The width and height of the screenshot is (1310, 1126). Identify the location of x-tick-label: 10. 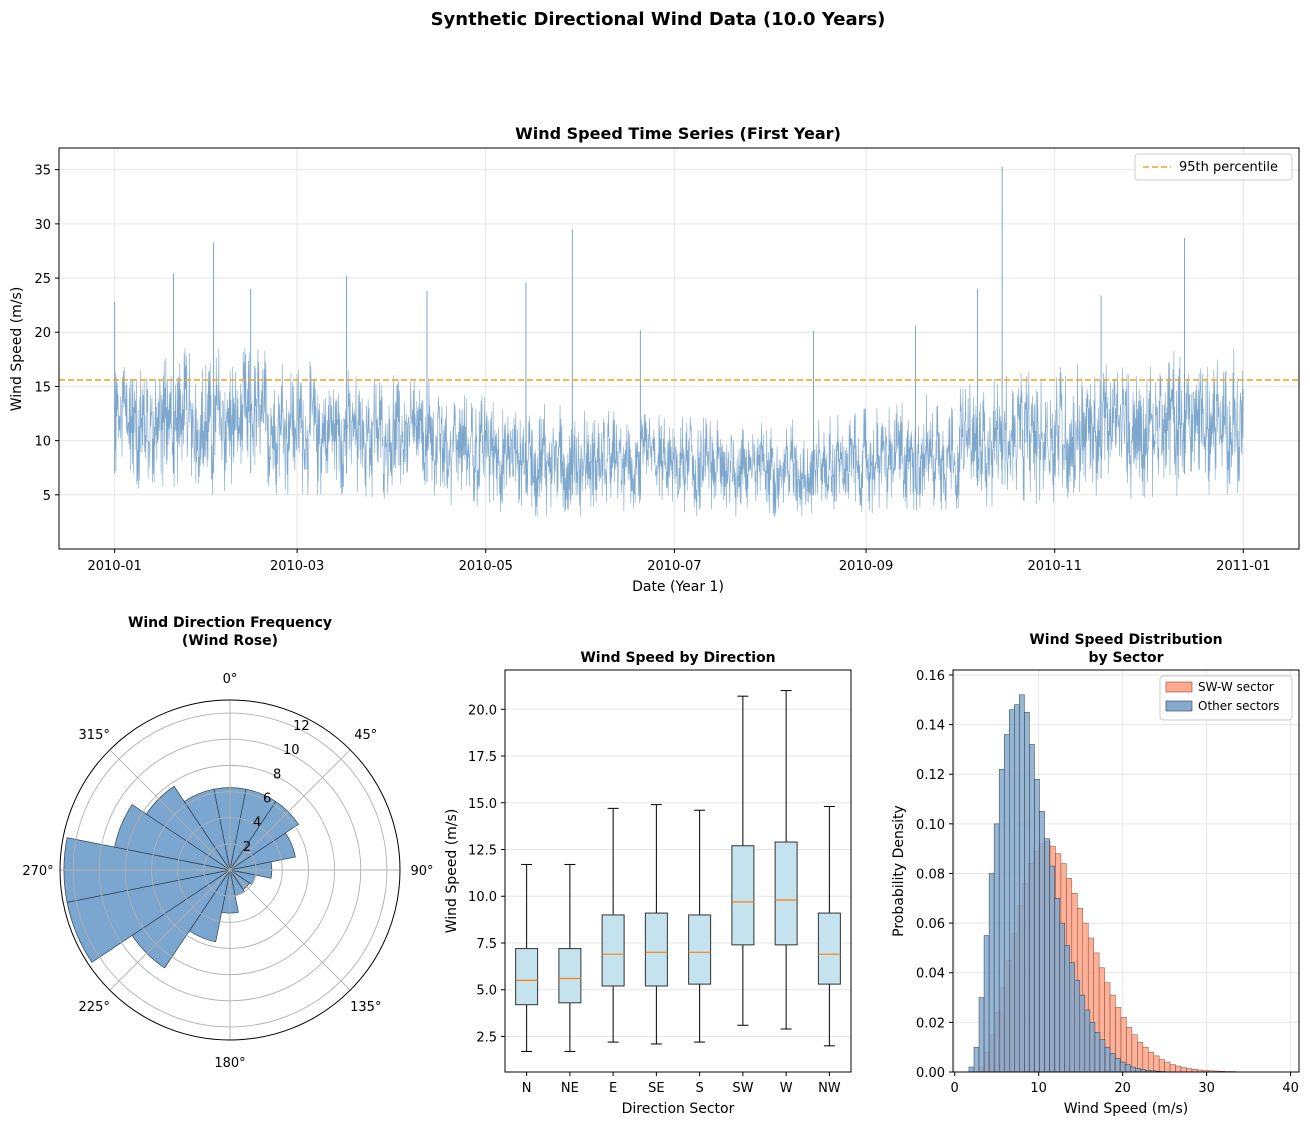
(1038, 1088).